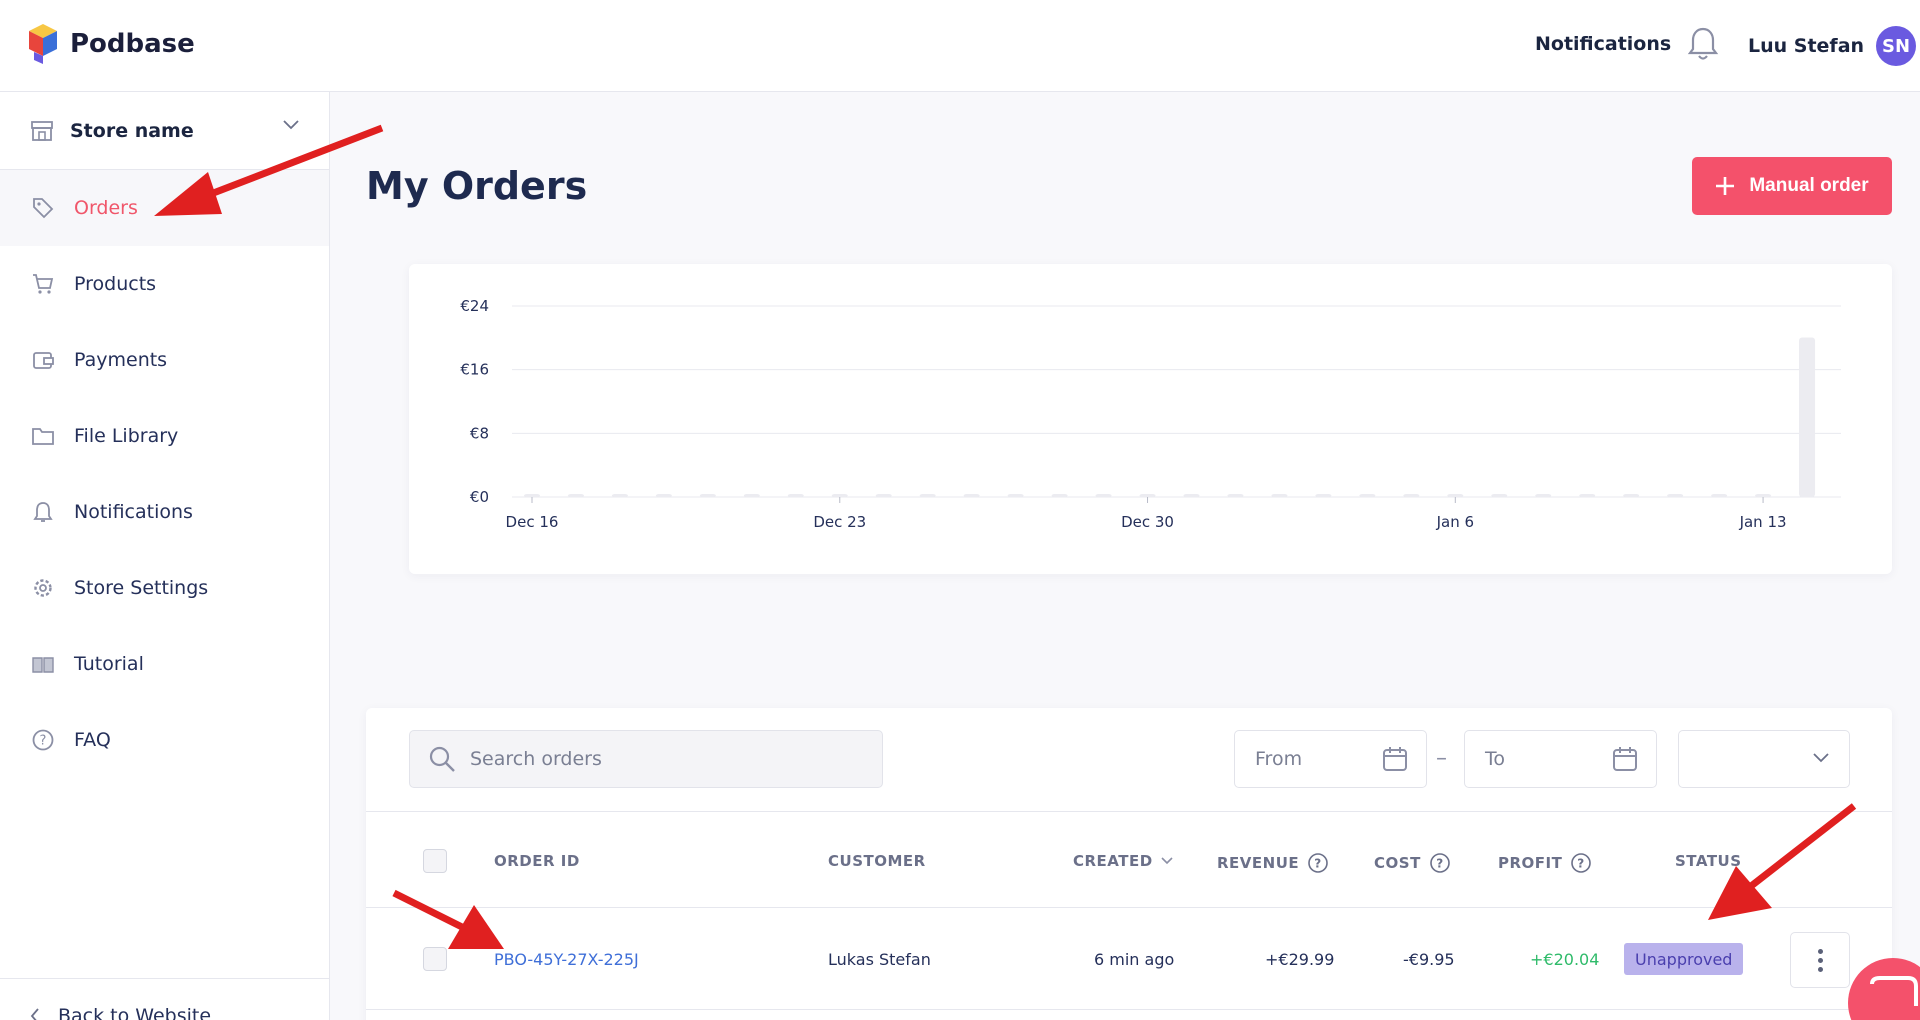 This screenshot has width=1920, height=1020. Describe the element at coordinates (133, 512) in the screenshot. I see `sidebar-item-label: Notifications` at that location.